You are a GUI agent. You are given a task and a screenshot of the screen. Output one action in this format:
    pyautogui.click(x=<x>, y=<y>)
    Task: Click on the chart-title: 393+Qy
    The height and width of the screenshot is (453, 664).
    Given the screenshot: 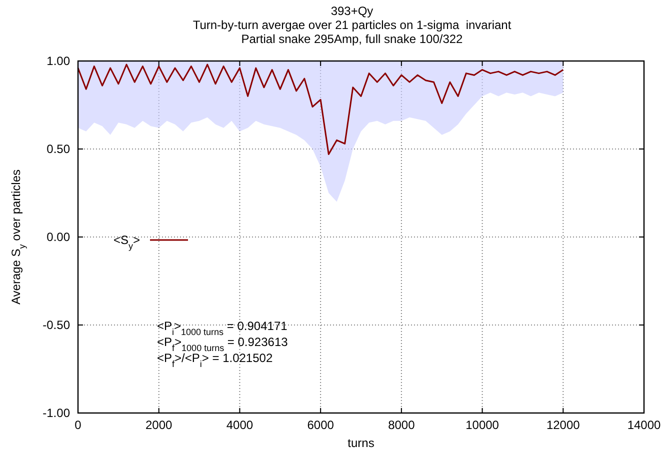 What is the action you would take?
    pyautogui.click(x=352, y=11)
    